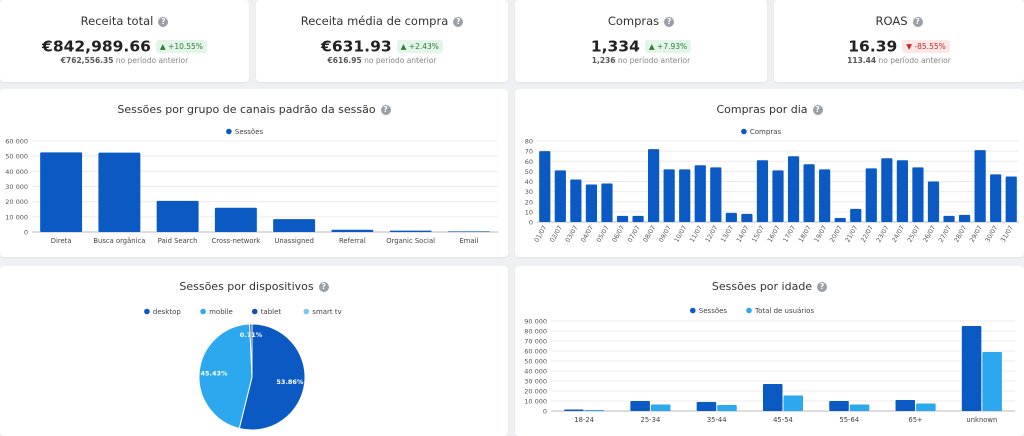 The image size is (1024, 436). Describe the element at coordinates (680, 234) in the screenshot. I see `x-tick-label: 10/07` at that location.